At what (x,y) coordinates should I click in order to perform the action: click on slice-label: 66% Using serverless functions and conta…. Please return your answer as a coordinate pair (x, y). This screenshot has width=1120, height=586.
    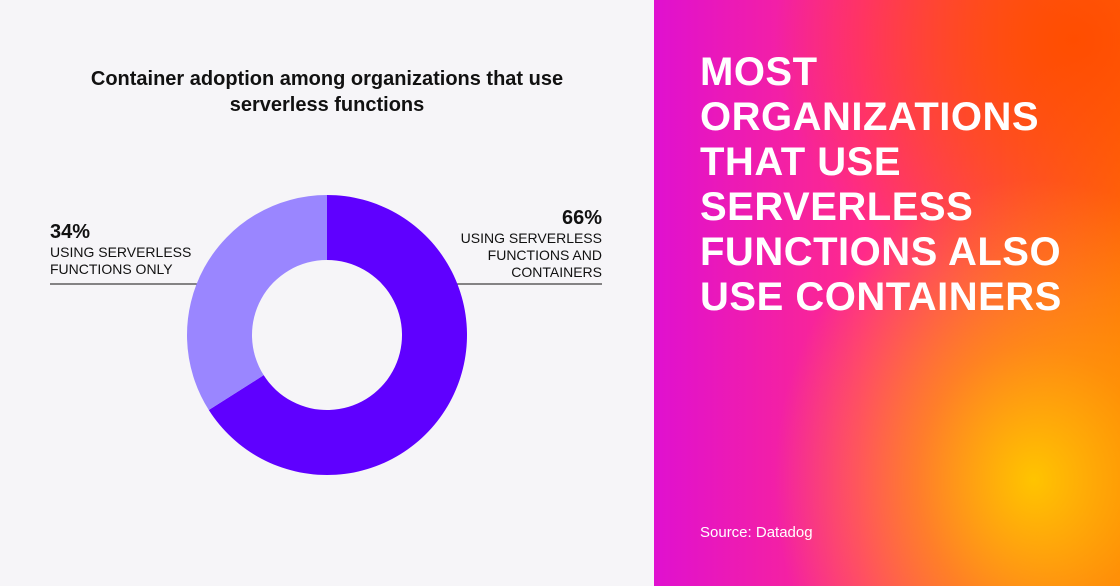
    Looking at the image, I should click on (519, 243).